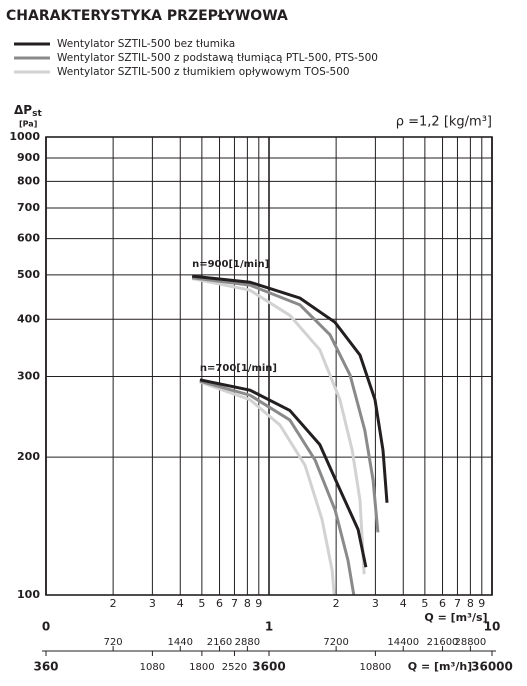  What do you see at coordinates (238, 368) in the screenshot?
I see `curve-label: n=700[1/min]` at bounding box center [238, 368].